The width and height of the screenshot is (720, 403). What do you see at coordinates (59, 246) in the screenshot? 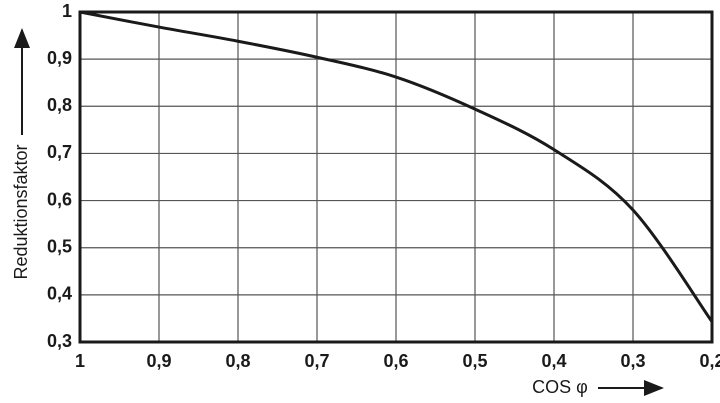
I see `y-tick-label: 0,5` at bounding box center [59, 246].